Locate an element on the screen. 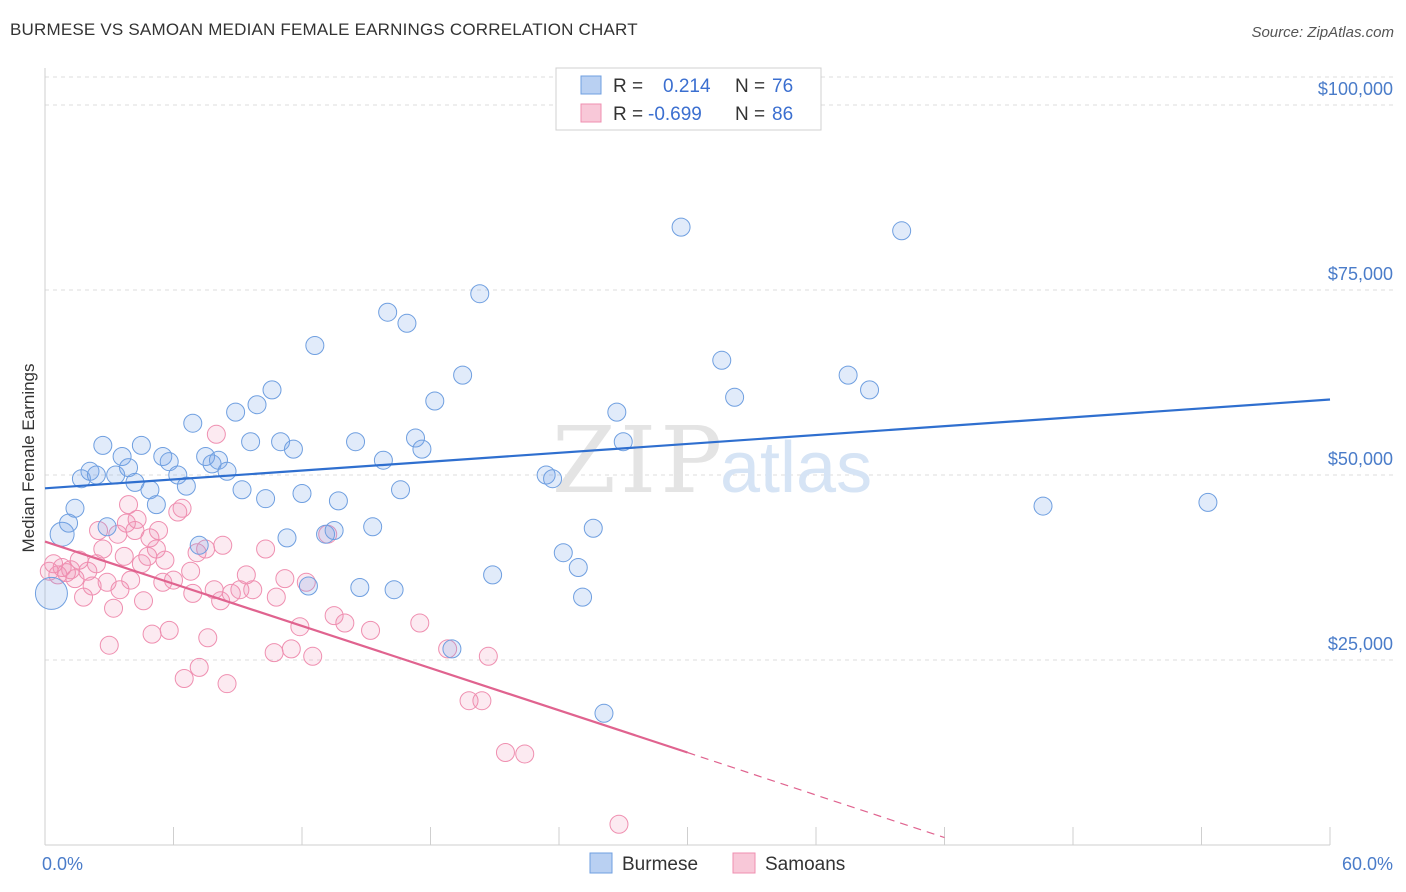  legend-swatch-burmese is located at coordinates (591, 85).